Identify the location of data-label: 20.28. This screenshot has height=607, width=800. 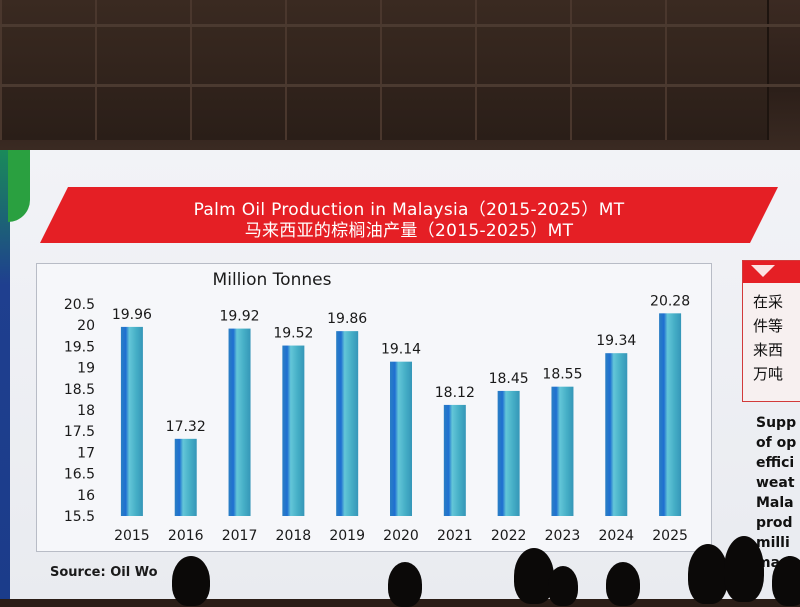
(670, 301).